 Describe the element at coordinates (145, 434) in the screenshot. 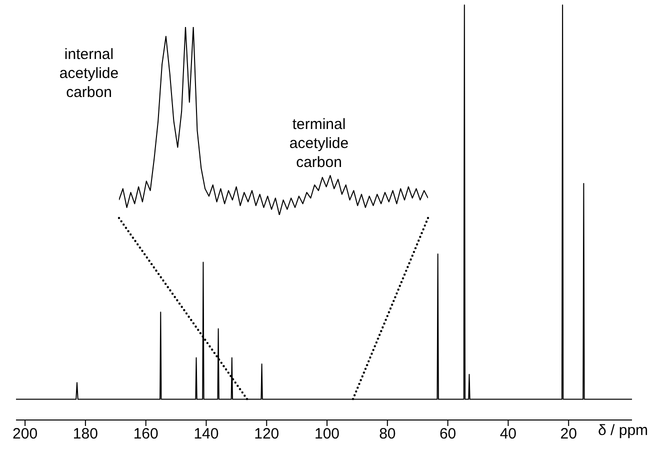

I see `x-tick-label: 160` at that location.